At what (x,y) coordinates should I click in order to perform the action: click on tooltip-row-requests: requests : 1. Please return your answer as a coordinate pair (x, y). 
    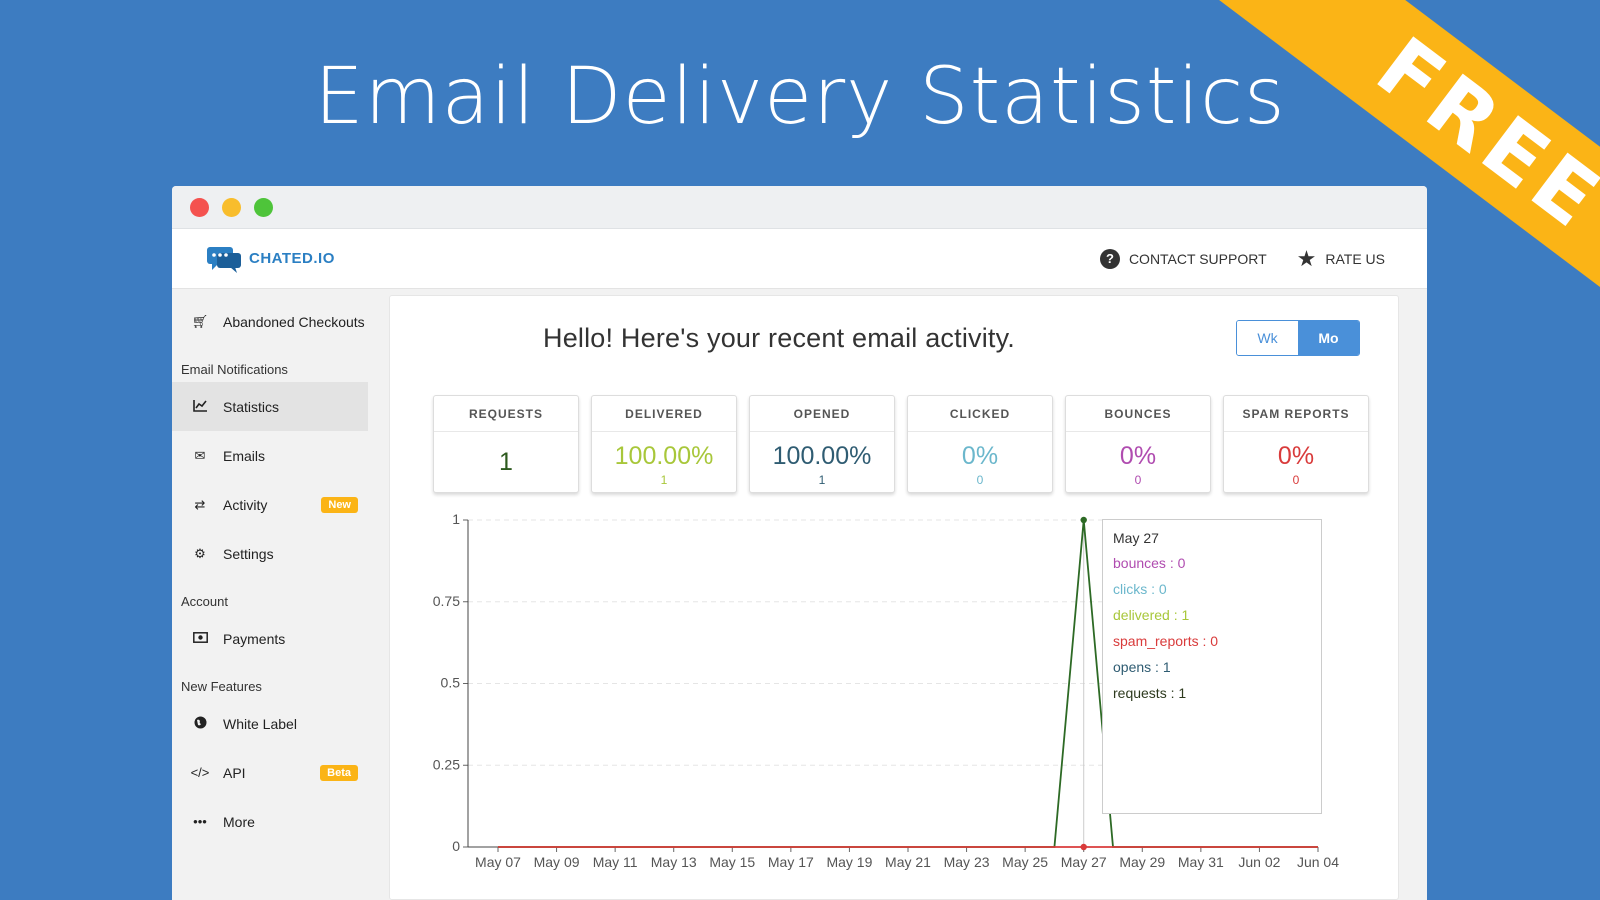
    Looking at the image, I should click on (1150, 693).